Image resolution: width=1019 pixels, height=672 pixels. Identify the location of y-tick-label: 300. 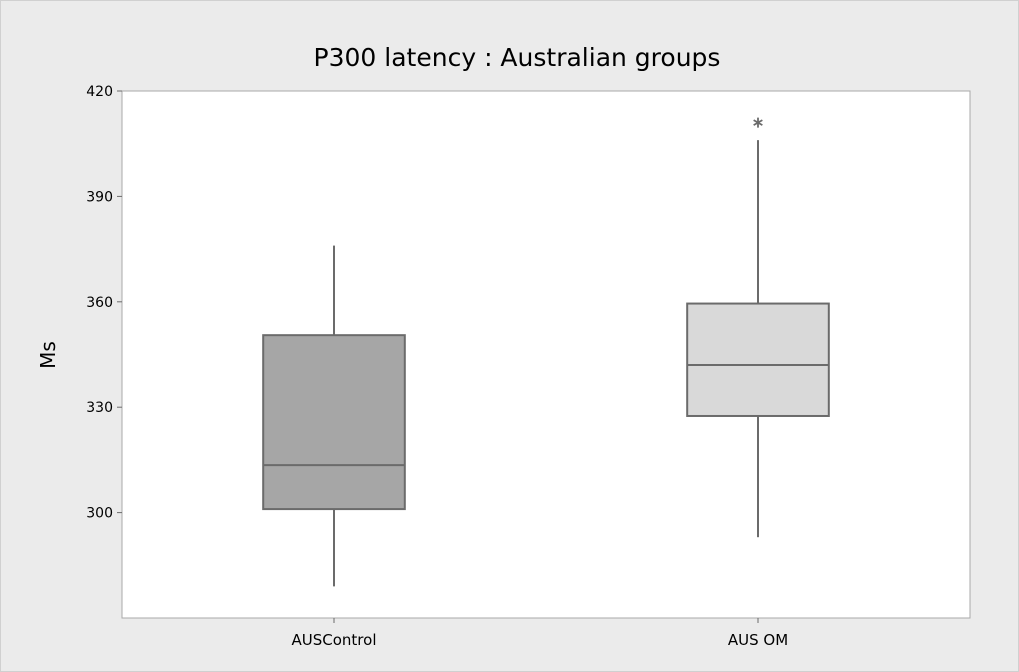
(99, 514).